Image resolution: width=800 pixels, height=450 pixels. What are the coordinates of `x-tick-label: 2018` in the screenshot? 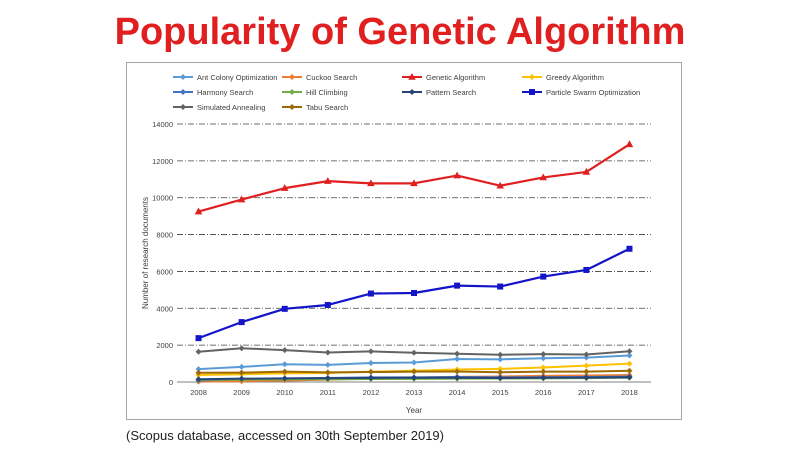 It's located at (629, 392).